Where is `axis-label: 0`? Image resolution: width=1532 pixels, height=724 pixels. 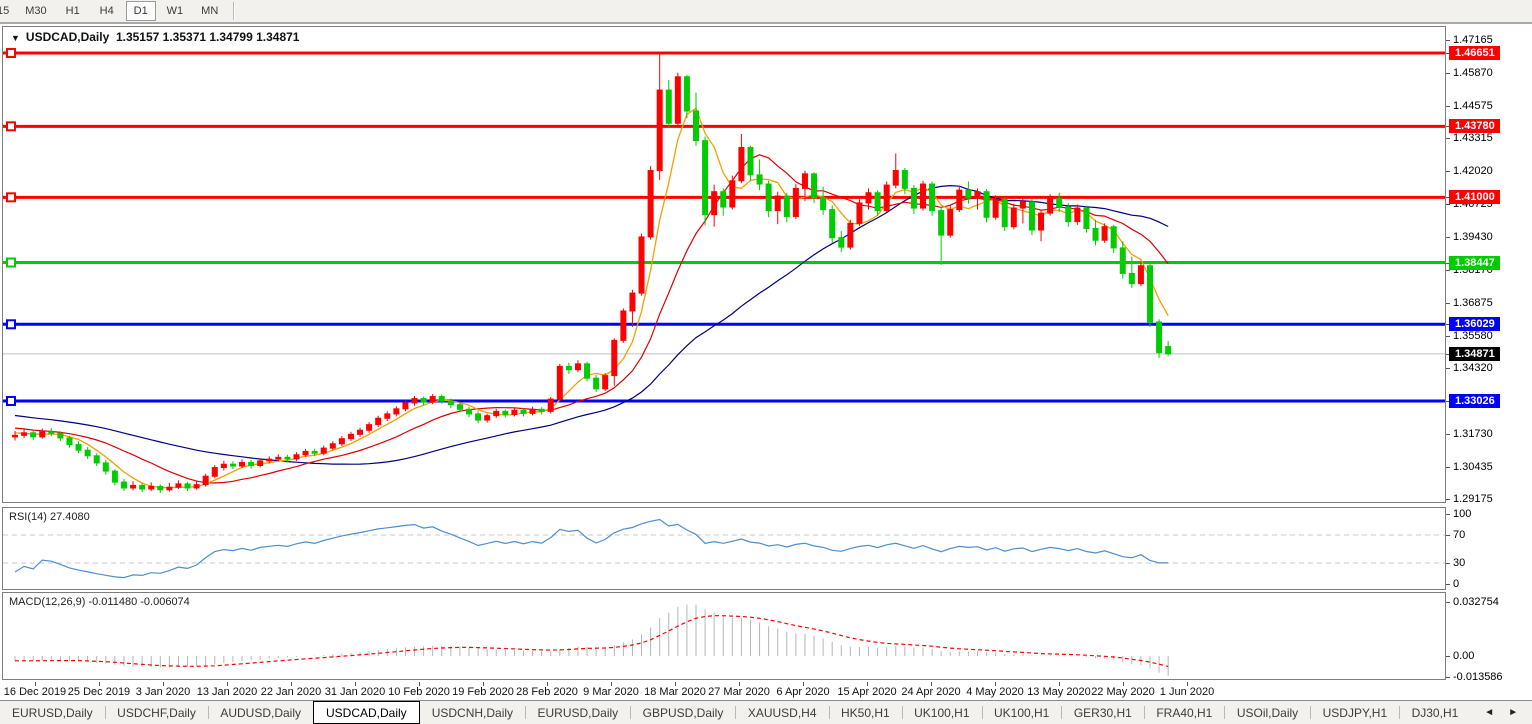
axis-label: 0 is located at coordinates (1456, 584).